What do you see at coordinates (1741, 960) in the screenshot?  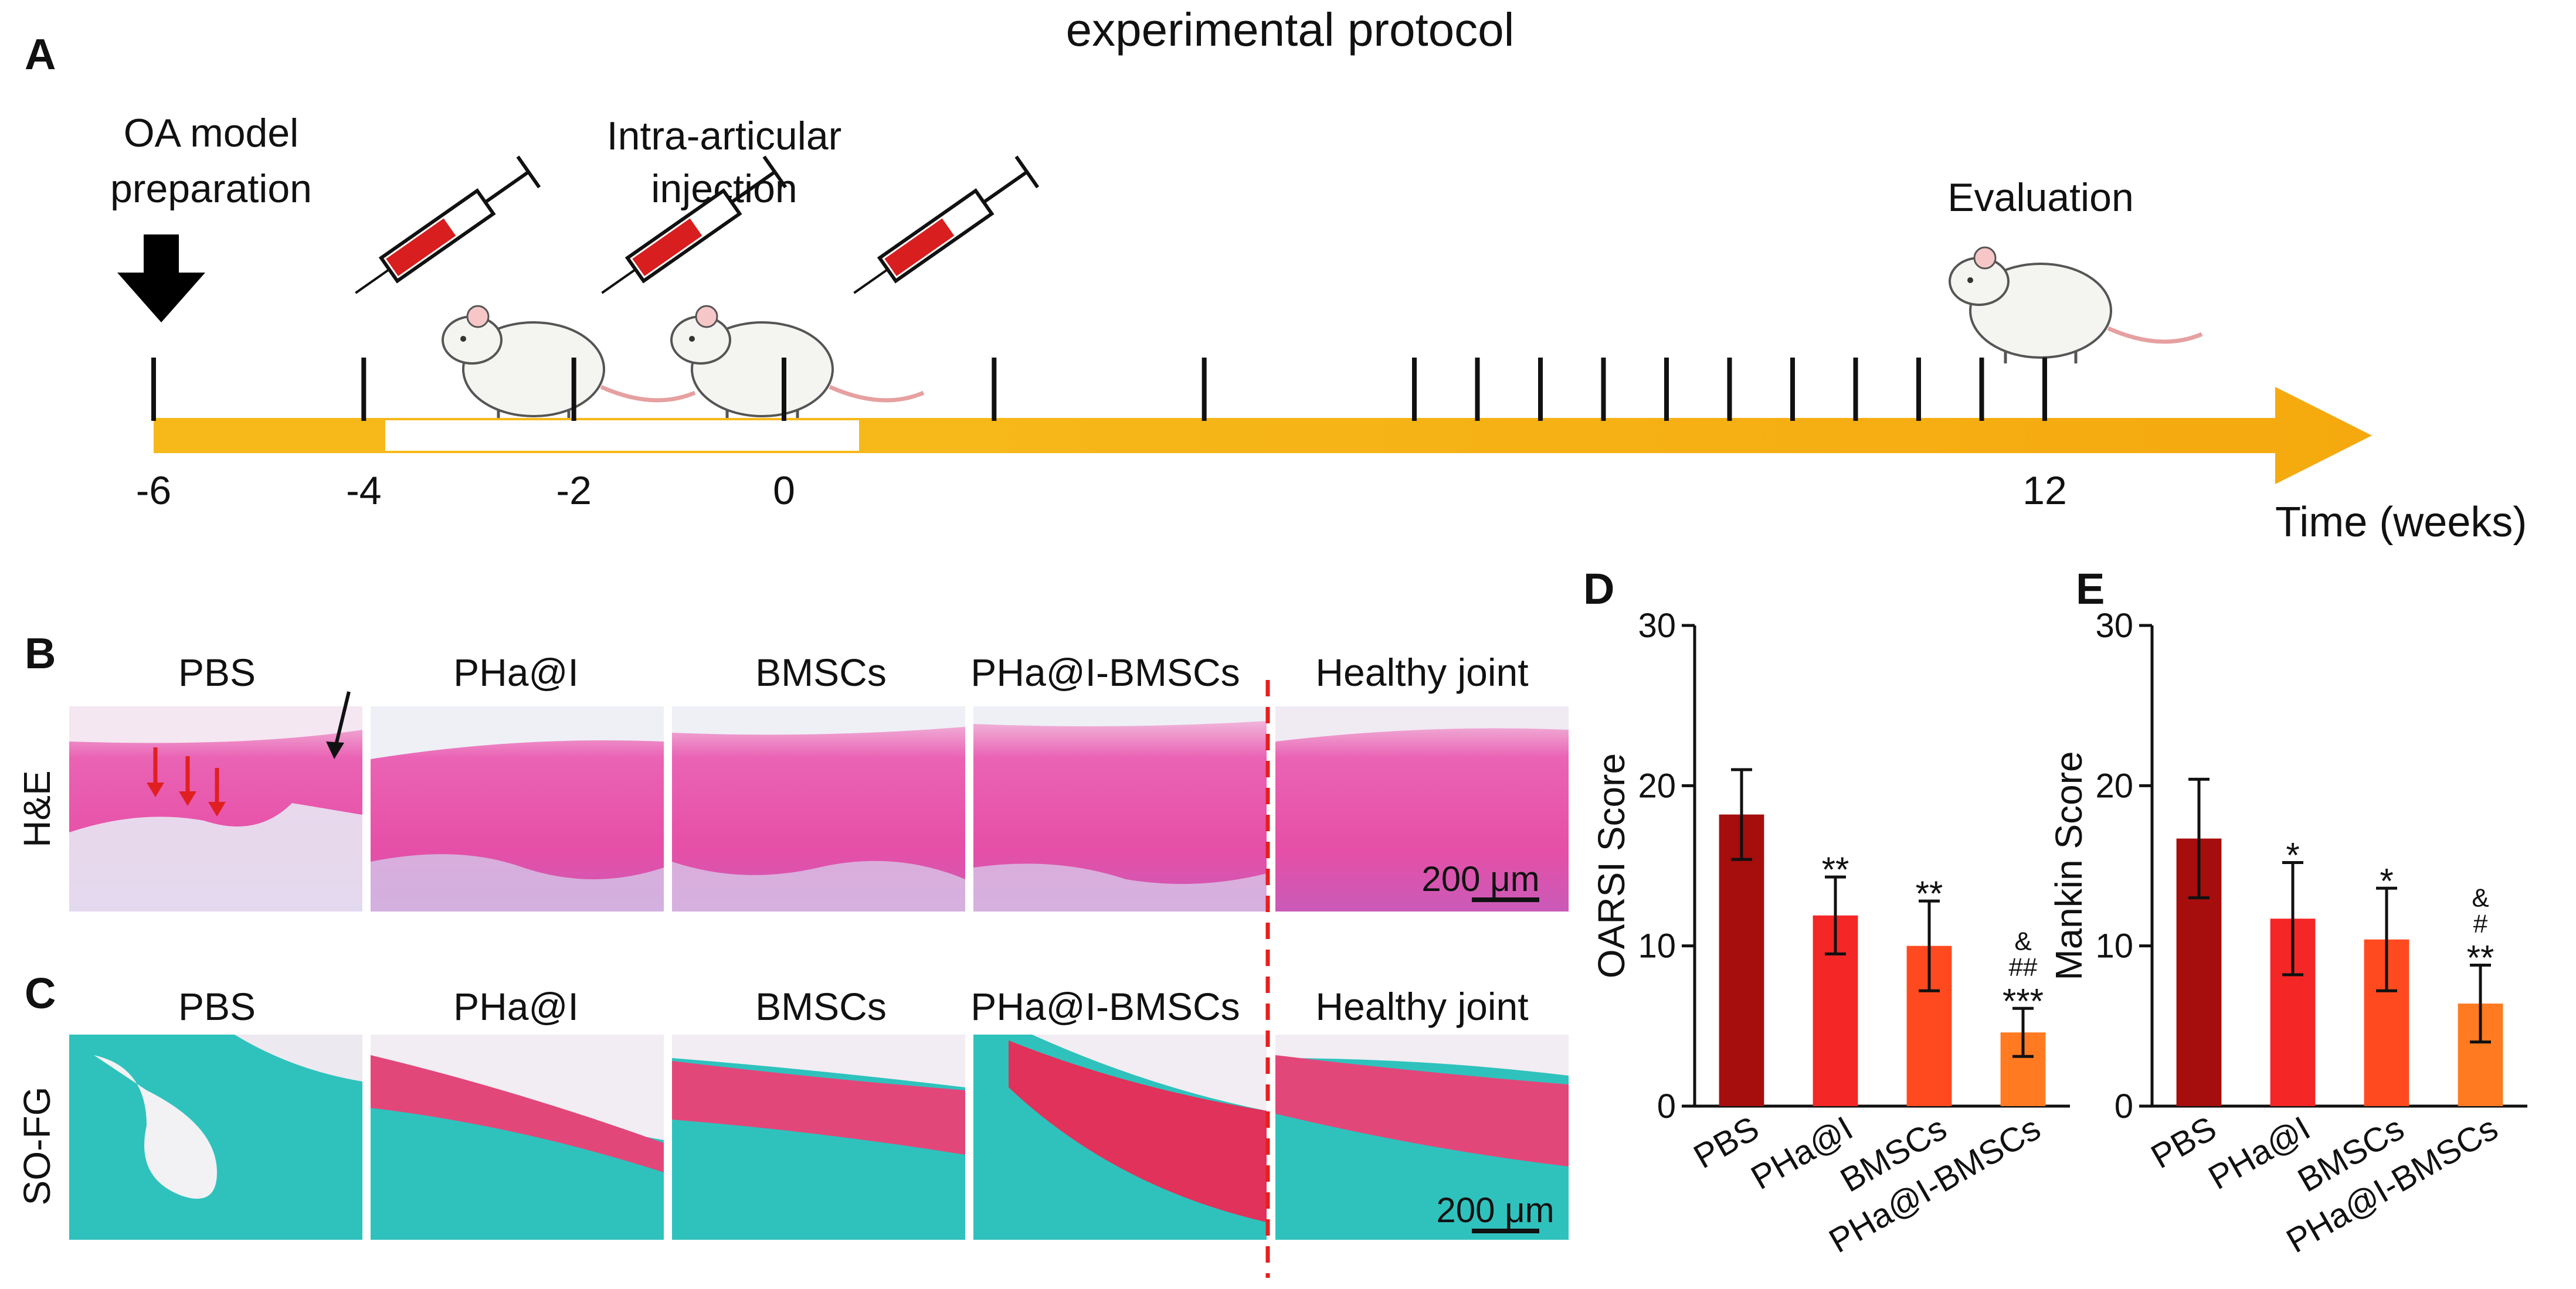 I see `bar` at bounding box center [1741, 960].